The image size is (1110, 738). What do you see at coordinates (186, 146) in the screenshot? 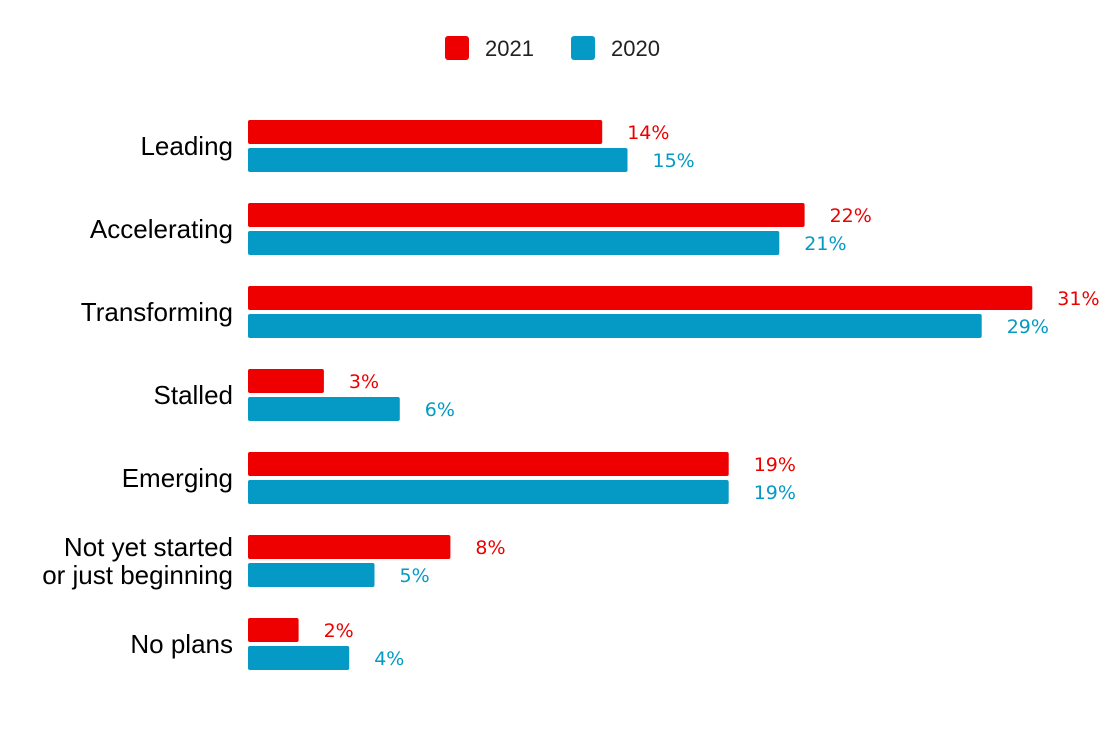
I see `category-label-leading: Leading` at bounding box center [186, 146].